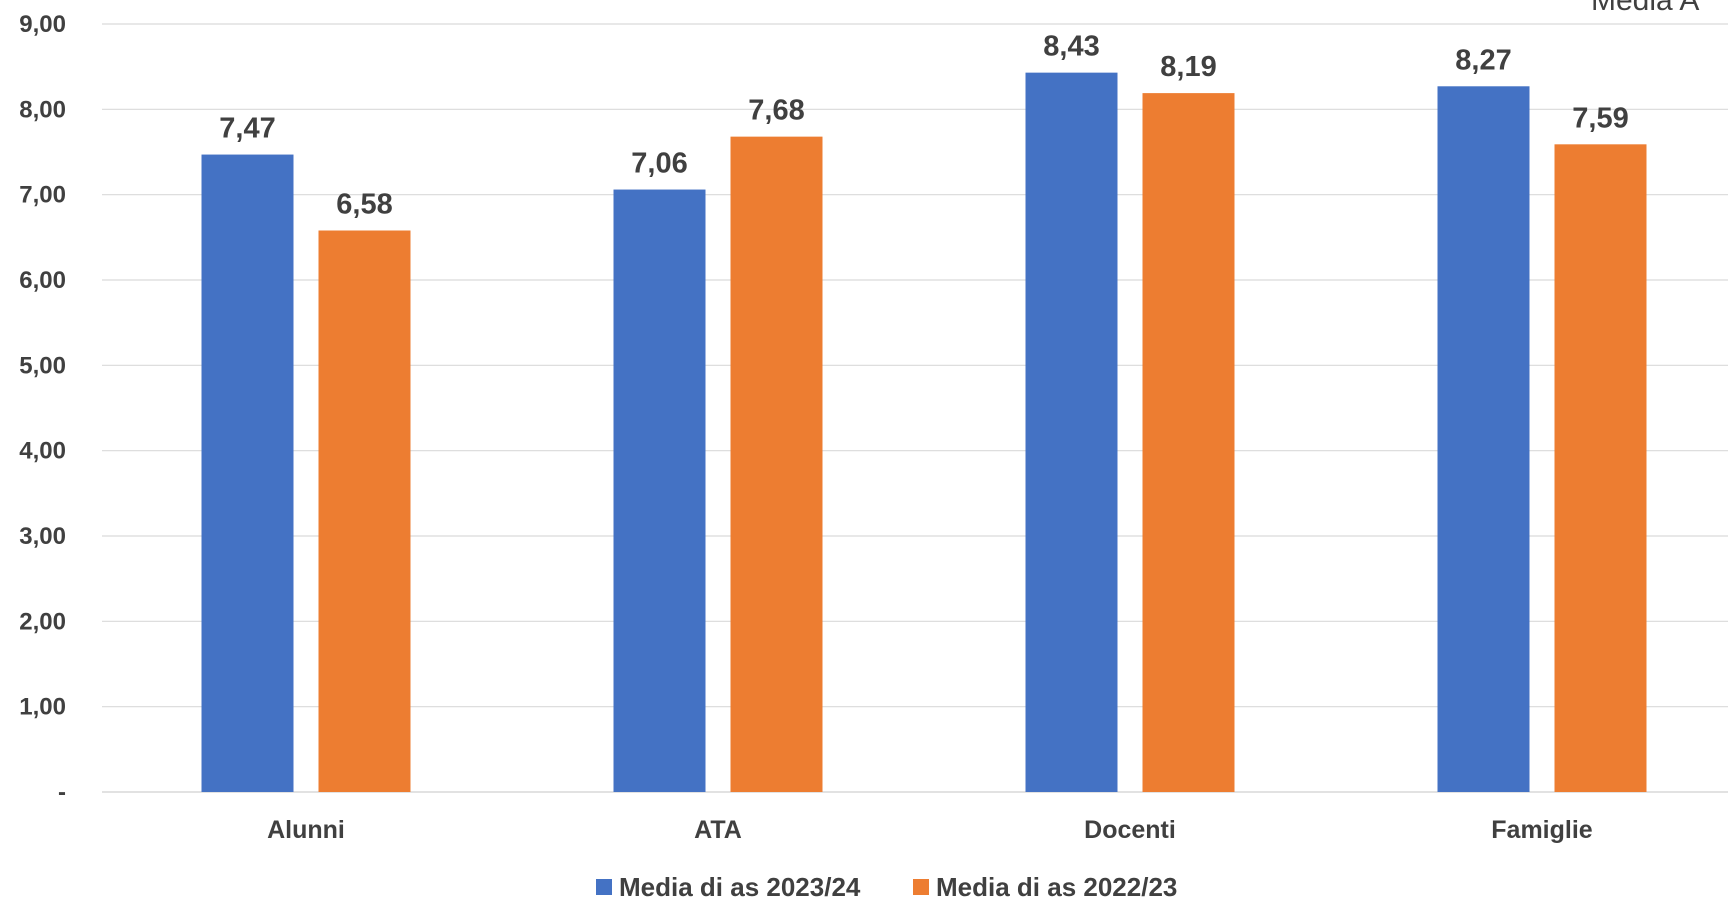 This screenshot has height=901, width=1728. Describe the element at coordinates (42, 109) in the screenshot. I see `y-tick-label: 8,00` at that location.